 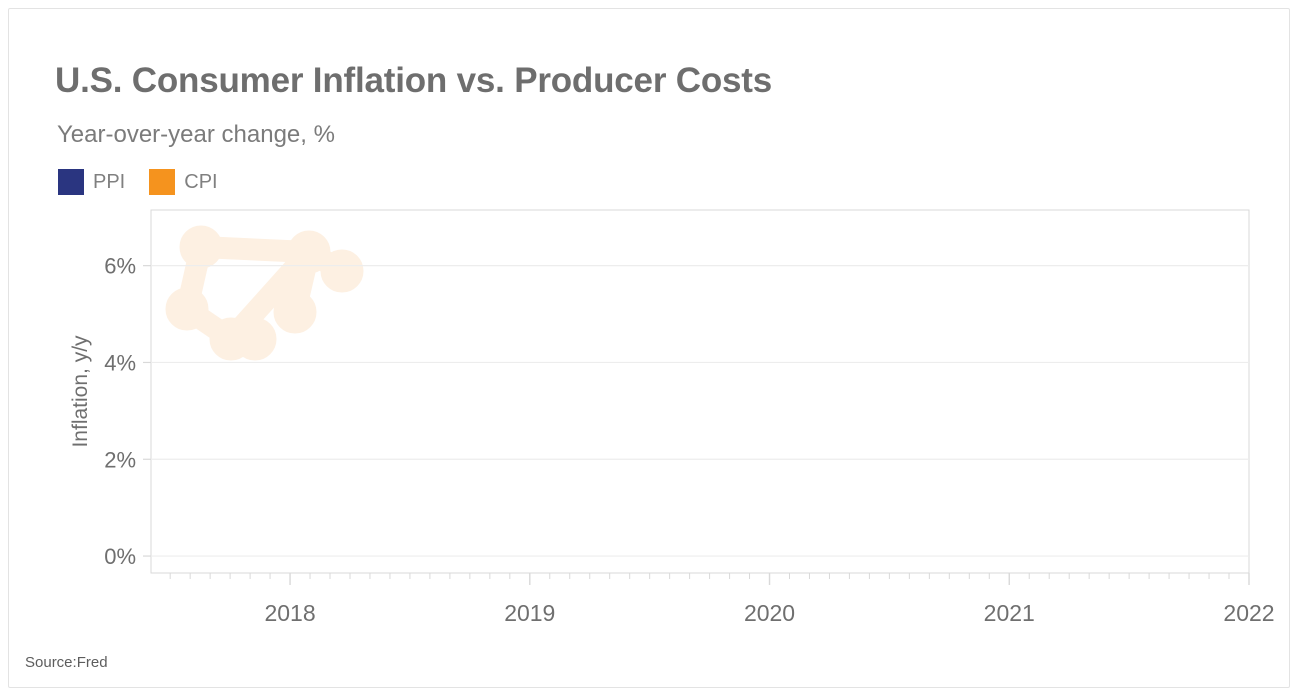 What do you see at coordinates (769, 613) in the screenshot?
I see `x-tick-label: 2020` at bounding box center [769, 613].